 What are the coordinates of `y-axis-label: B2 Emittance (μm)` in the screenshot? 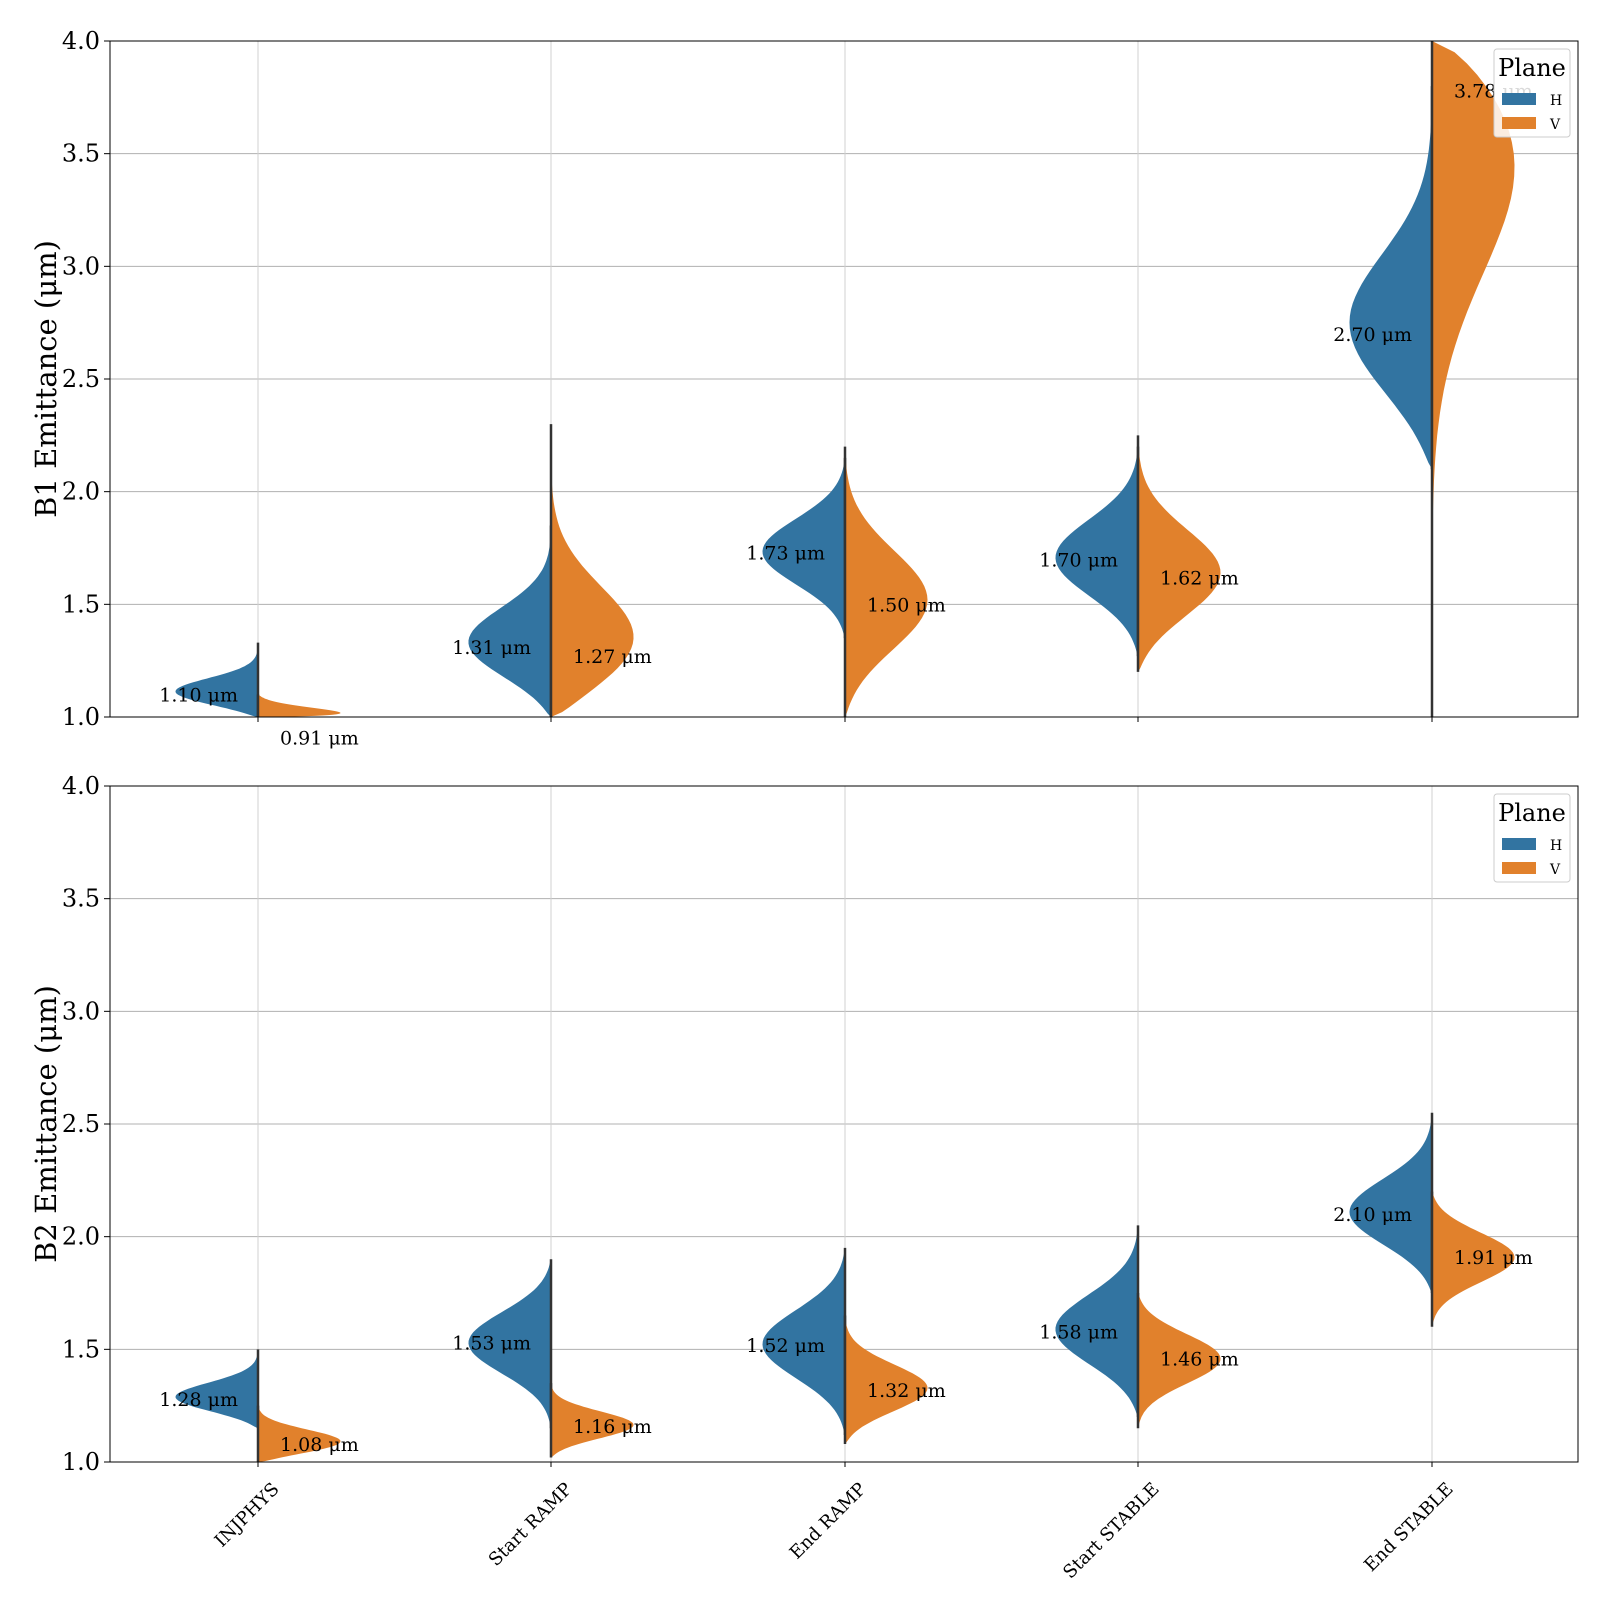 It's located at (46, 1124).